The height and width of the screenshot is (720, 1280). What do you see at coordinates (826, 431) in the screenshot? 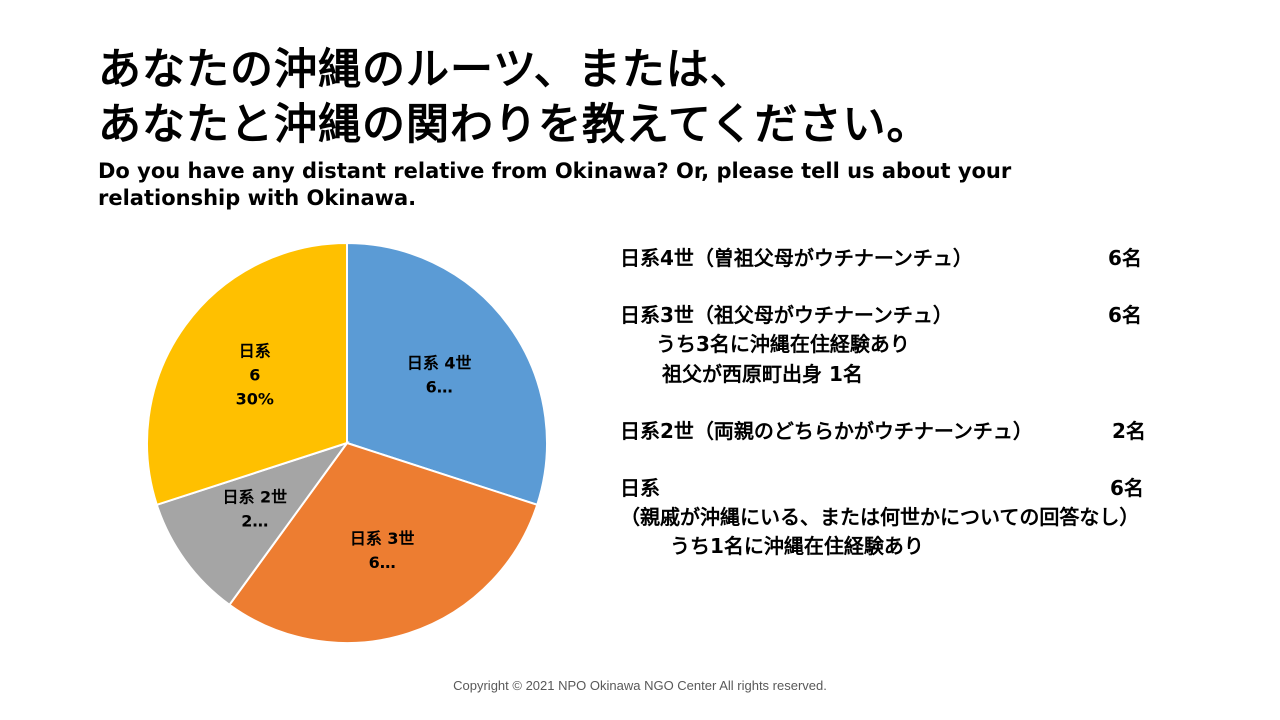
I see `legend-g2-label: 日系2世（両親のどちらかがウチナーンチュ）` at bounding box center [826, 431].